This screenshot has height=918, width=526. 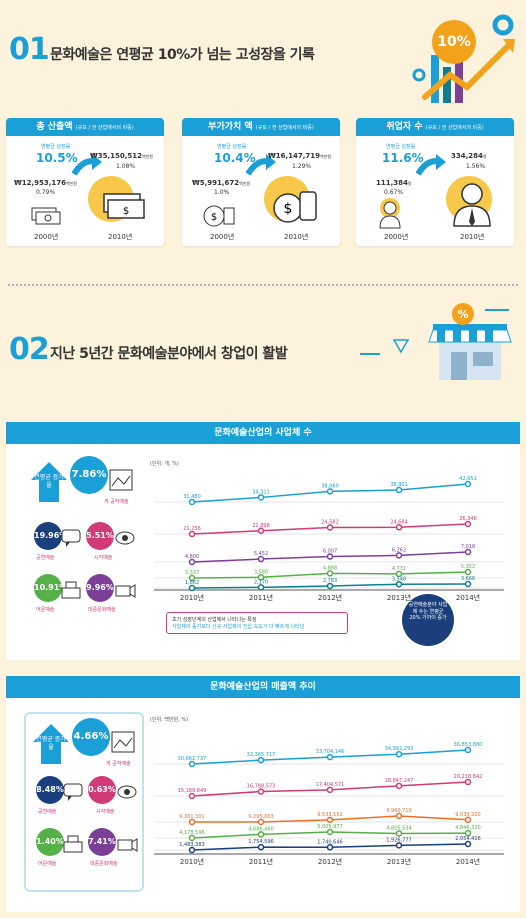 I want to click on rate-perf: 19.96%, so click(x=51, y=535).